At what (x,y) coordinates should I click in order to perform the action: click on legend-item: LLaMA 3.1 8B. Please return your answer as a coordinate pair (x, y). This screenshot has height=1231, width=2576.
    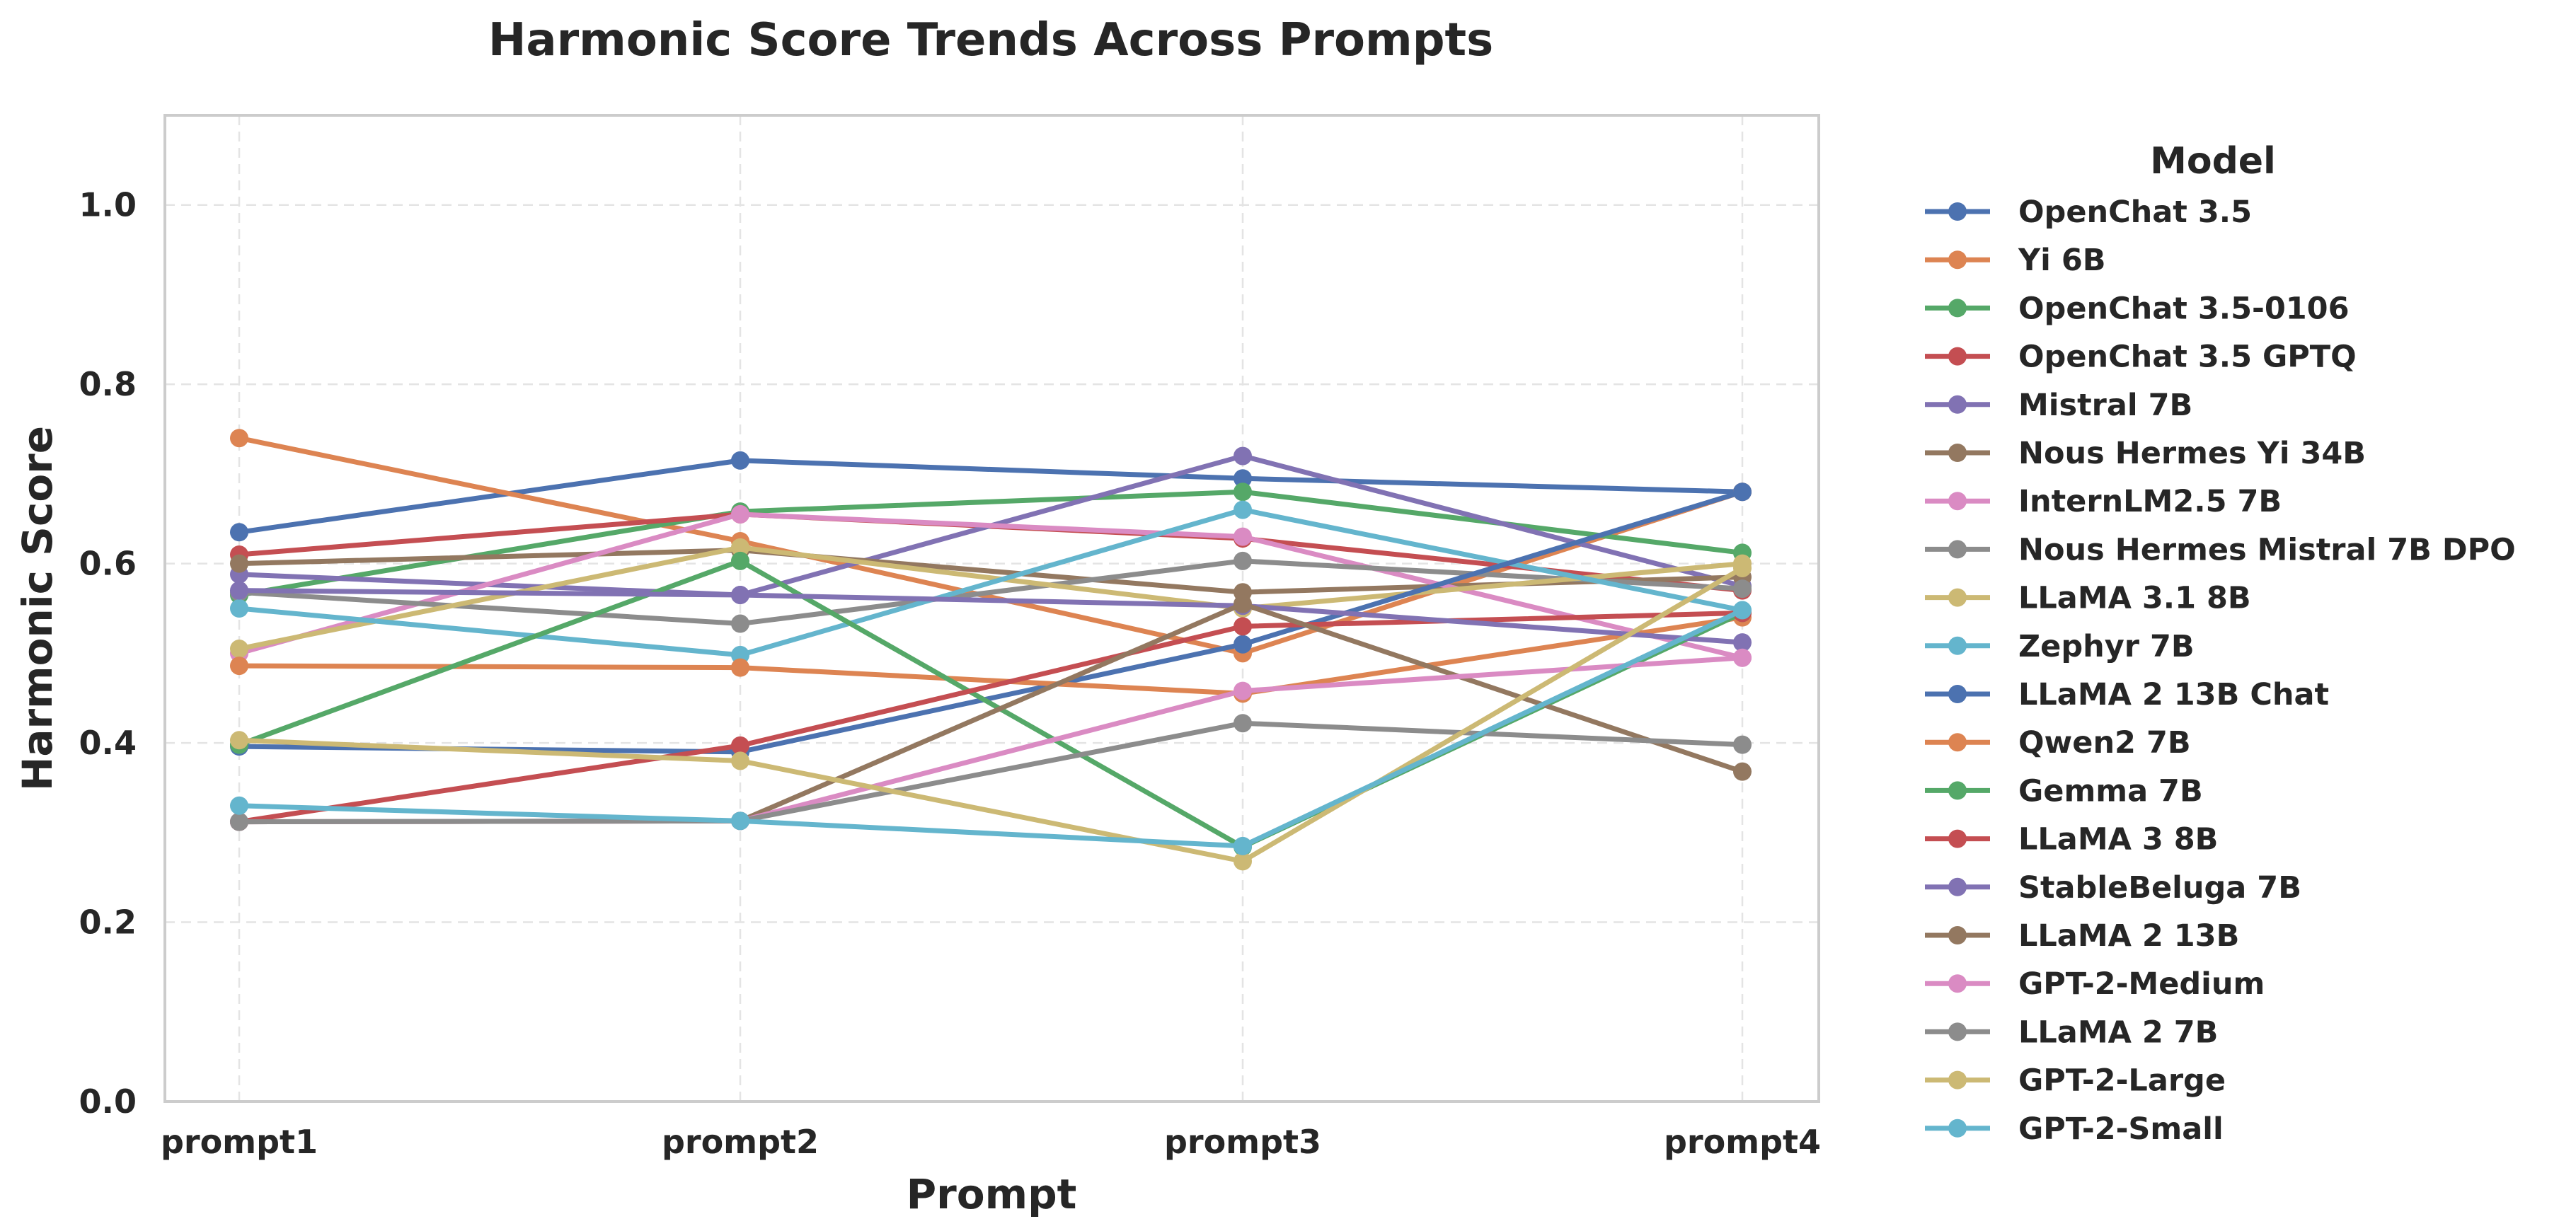
    Looking at the image, I should click on (2088, 598).